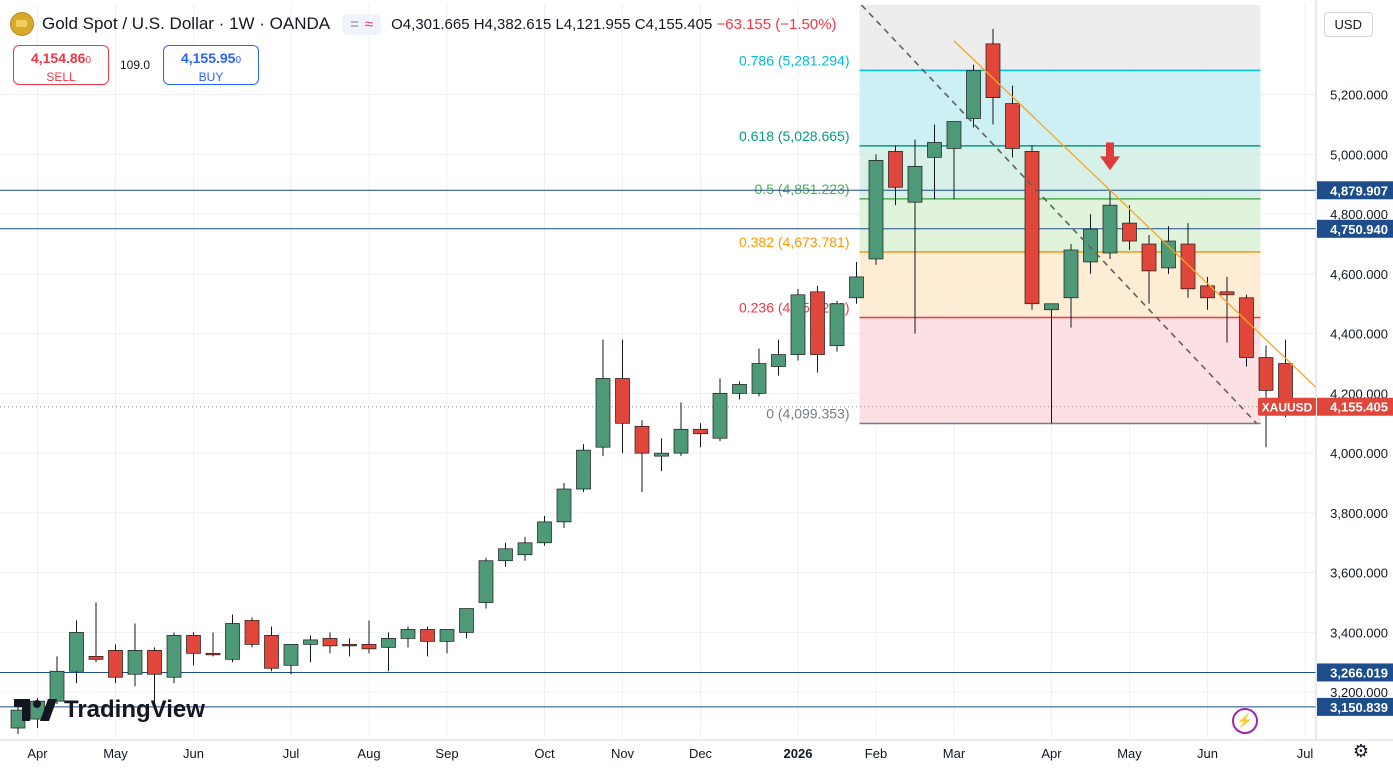 This screenshot has height=771, width=1393. Describe the element at coordinates (208, 58) in the screenshot. I see `buy-price: 4,155.95` at that location.